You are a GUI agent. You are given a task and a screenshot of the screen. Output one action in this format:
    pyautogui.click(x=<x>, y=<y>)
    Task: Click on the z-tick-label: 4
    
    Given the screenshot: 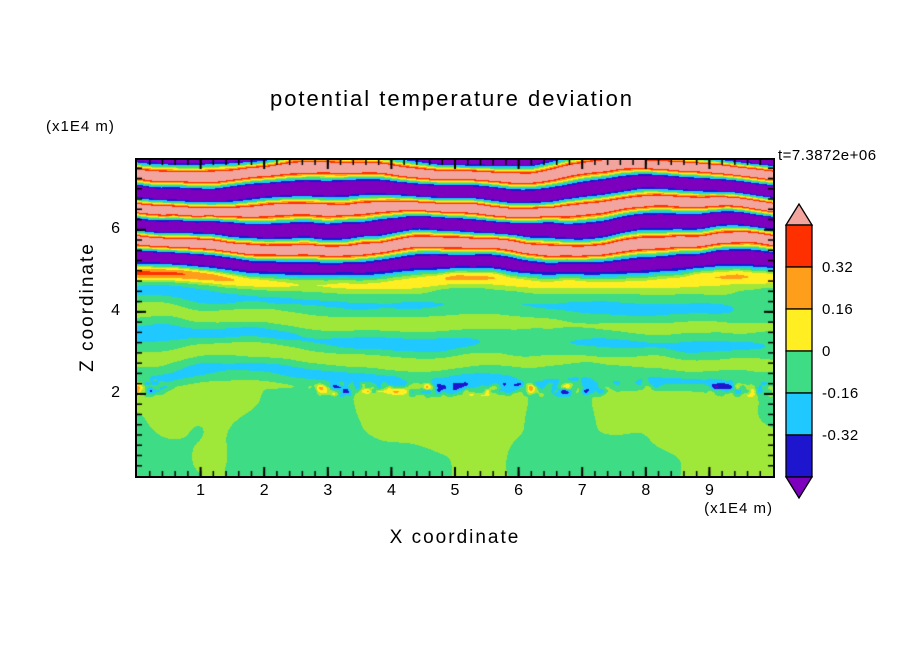 What is the action you would take?
    pyautogui.click(x=115, y=310)
    